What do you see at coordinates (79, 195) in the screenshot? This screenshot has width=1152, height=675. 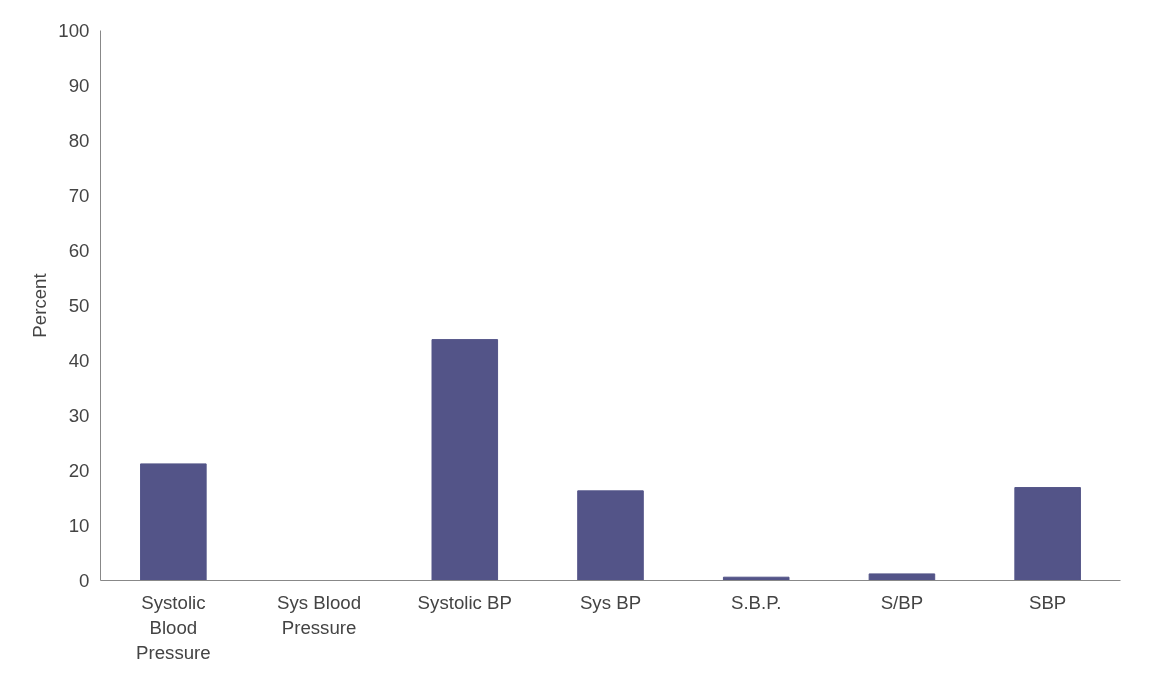 I see `y-tick-label: 70` at bounding box center [79, 195].